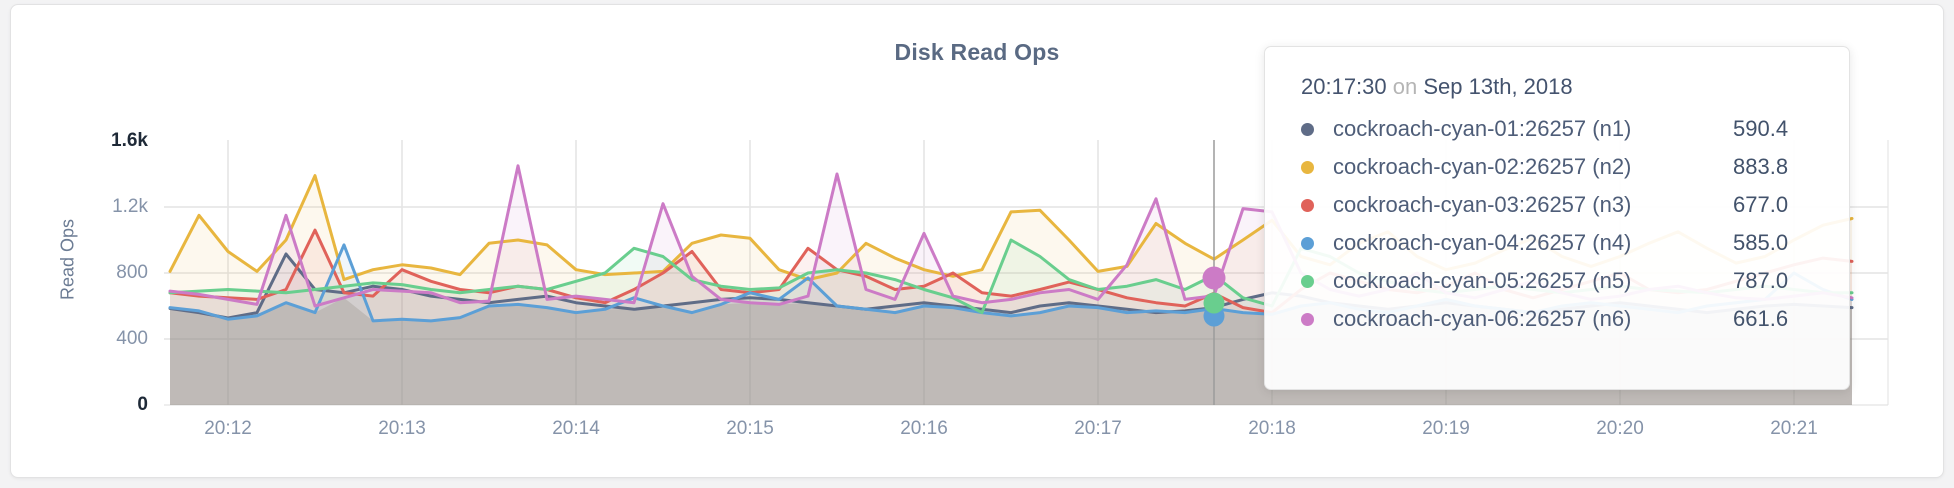  What do you see at coordinates (1761, 204) in the screenshot?
I see `series-hover-value: 677.0` at bounding box center [1761, 204].